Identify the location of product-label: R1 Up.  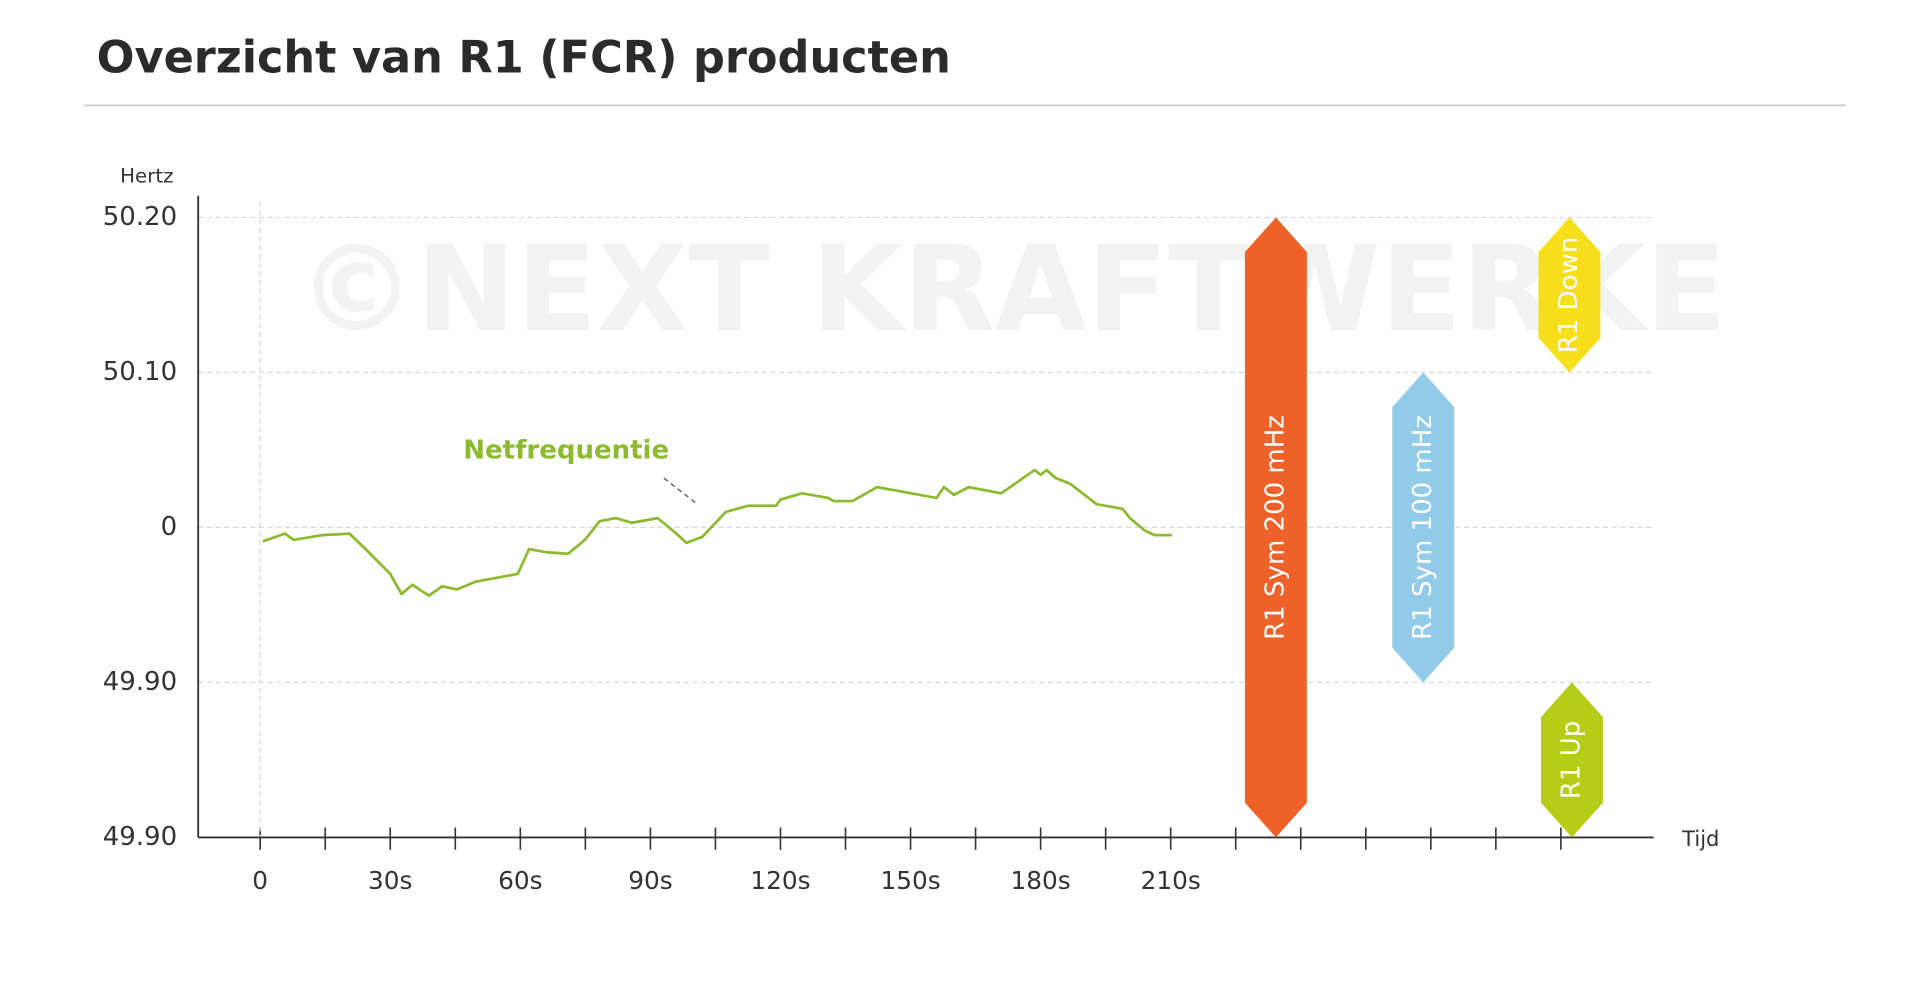
(1571, 760).